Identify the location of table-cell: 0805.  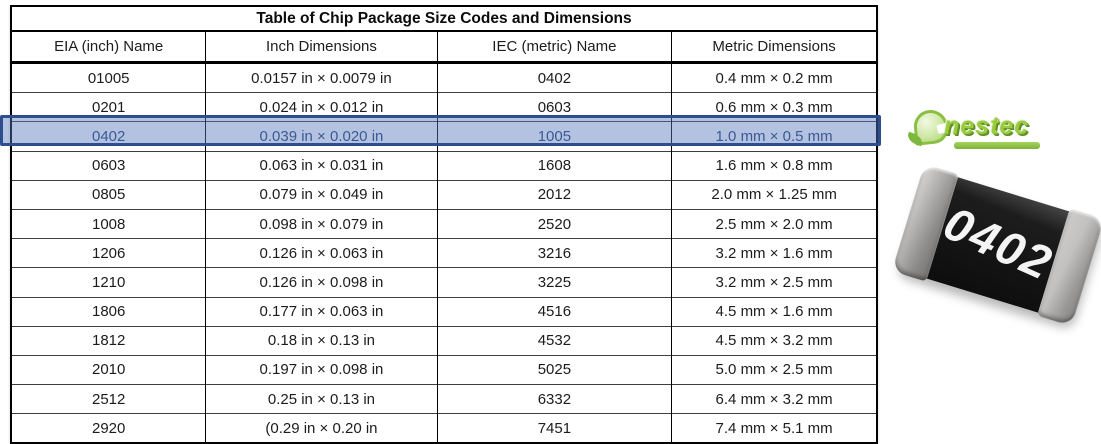
(108, 194).